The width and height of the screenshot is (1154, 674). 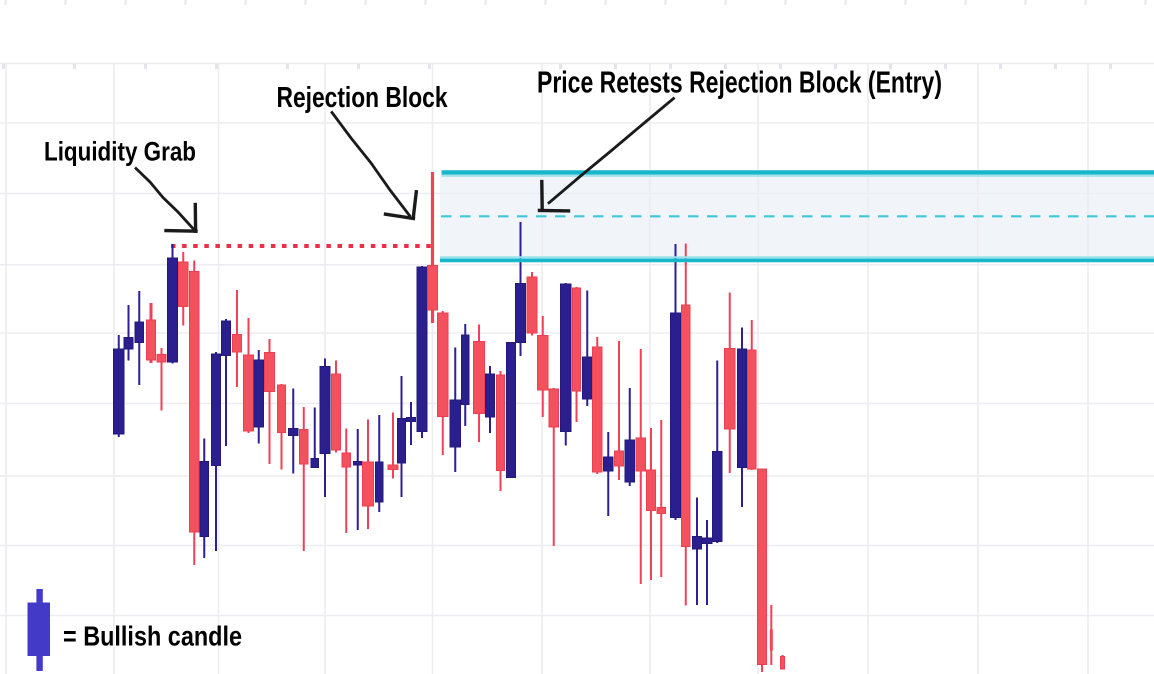 I want to click on svg-text: Rejection Block, so click(x=363, y=98).